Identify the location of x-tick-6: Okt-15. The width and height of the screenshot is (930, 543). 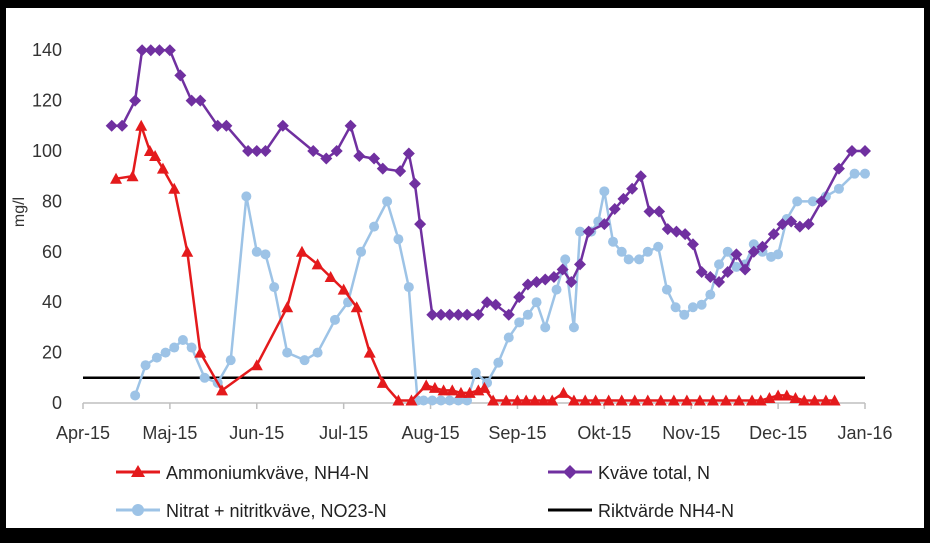
(604, 433).